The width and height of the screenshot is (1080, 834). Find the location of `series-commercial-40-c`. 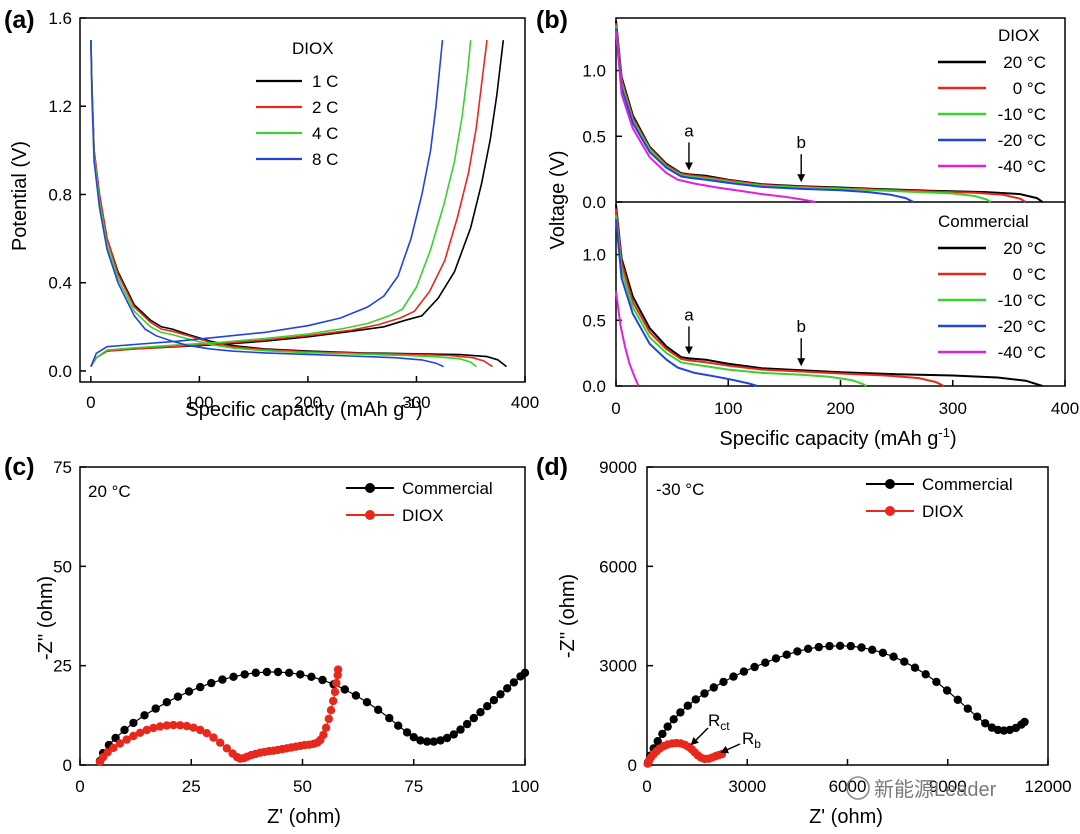

series-commercial-40-c is located at coordinates (627, 339).